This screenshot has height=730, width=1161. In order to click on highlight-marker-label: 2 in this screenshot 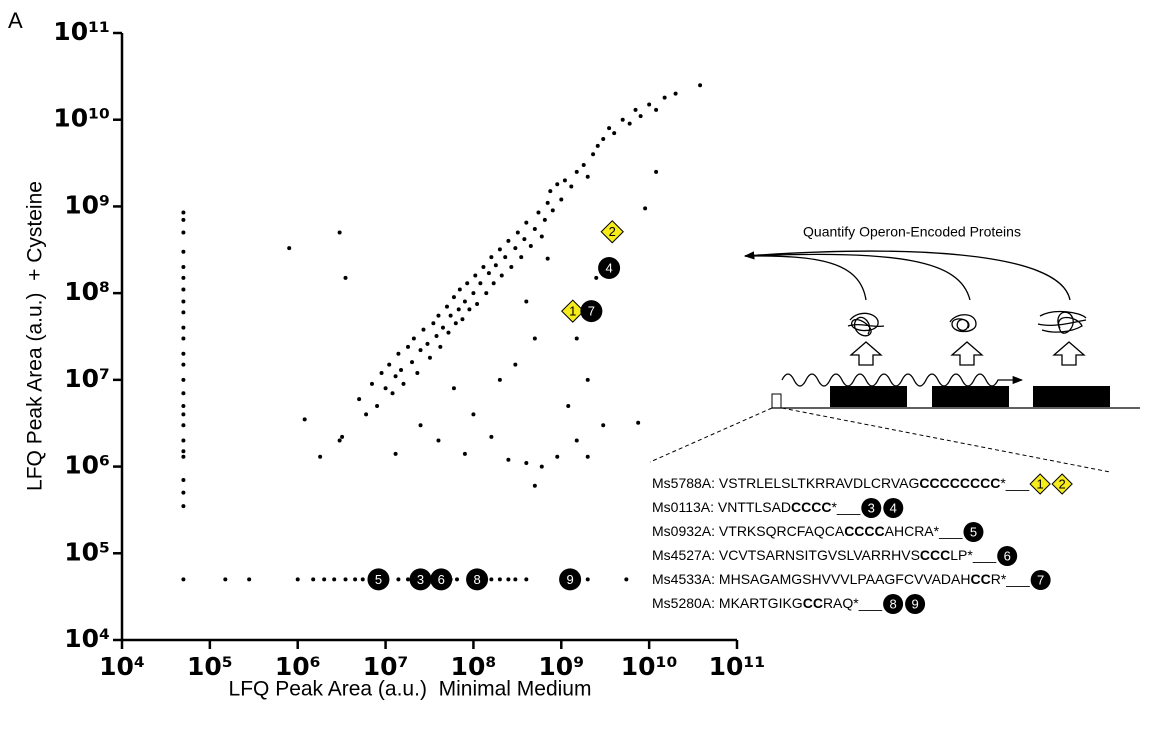, I will do `click(612, 231)`.